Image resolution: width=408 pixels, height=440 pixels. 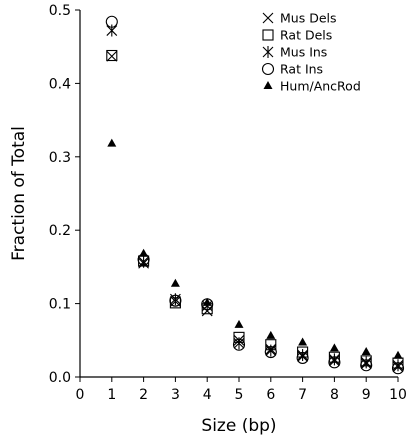 I want to click on x-axis-title: Size (bp), so click(x=238, y=426).